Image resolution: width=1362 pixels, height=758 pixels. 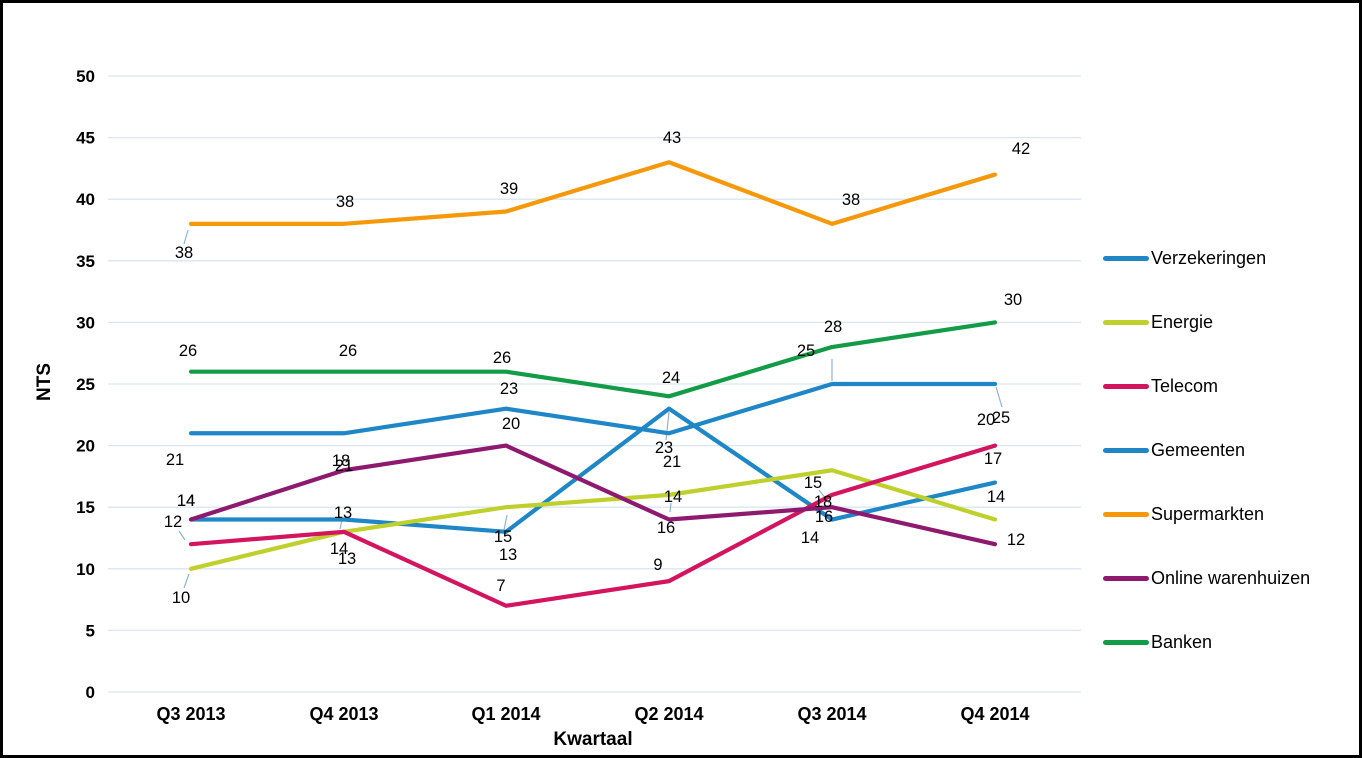 I want to click on y-tick-label: 40, so click(x=85, y=199).